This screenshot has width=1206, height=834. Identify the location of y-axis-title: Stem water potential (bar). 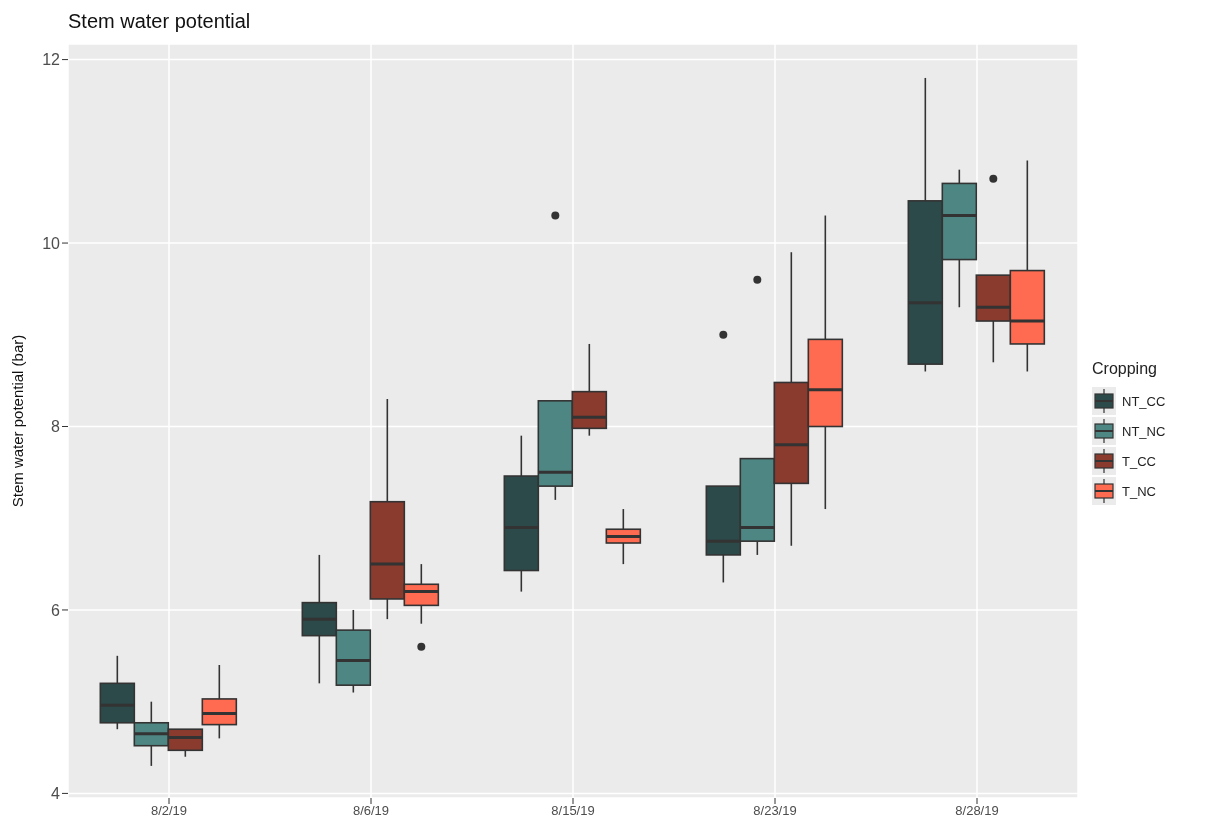
(18, 421).